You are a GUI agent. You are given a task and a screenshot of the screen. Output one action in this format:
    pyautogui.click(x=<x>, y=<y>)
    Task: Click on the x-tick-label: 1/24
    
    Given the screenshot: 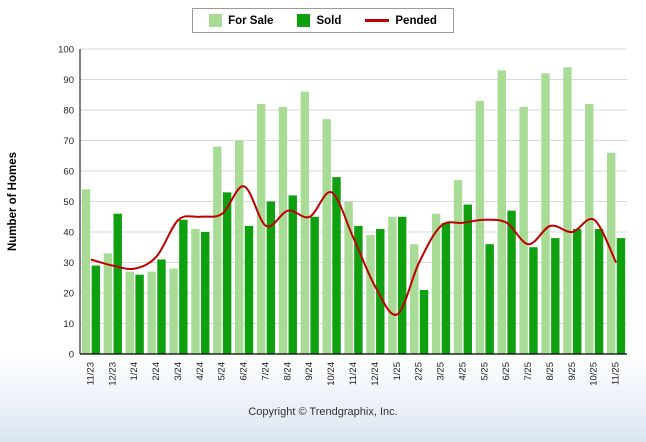 What is the action you would take?
    pyautogui.click(x=134, y=371)
    